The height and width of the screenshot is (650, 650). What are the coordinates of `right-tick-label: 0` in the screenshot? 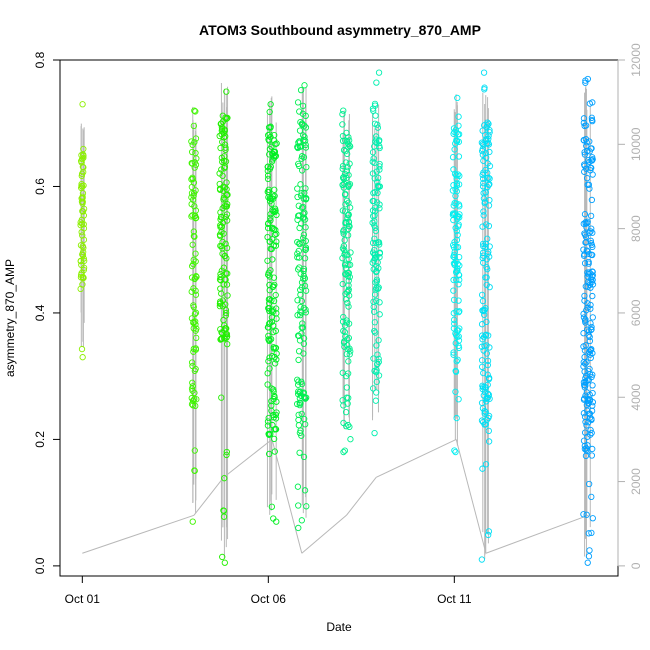 It's located at (636, 565).